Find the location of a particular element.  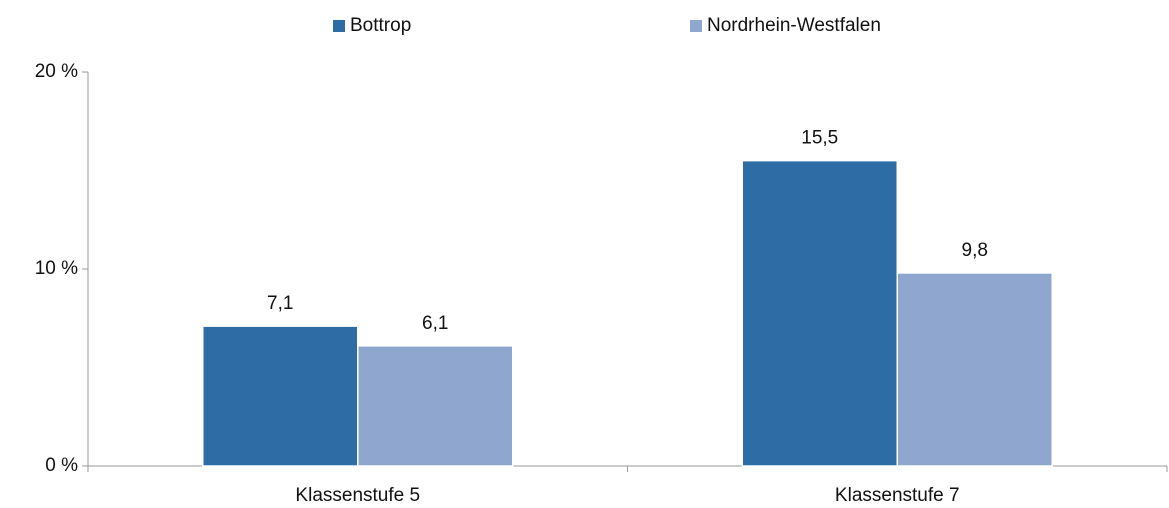

value-label: 6,1 is located at coordinates (435, 323).